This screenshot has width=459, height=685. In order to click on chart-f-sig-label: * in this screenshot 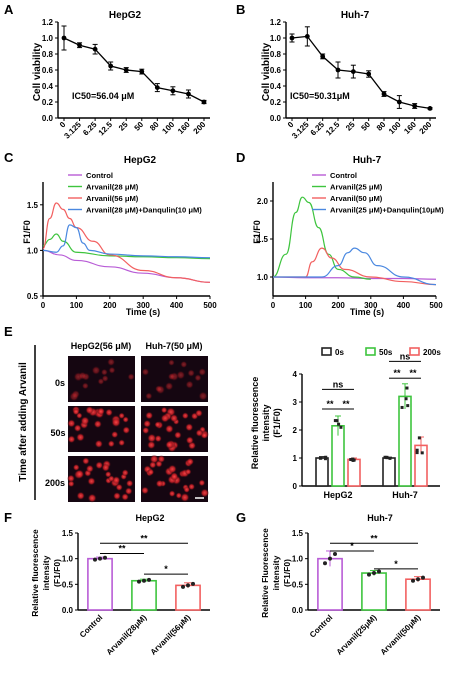, I will do `click(166, 569)`.